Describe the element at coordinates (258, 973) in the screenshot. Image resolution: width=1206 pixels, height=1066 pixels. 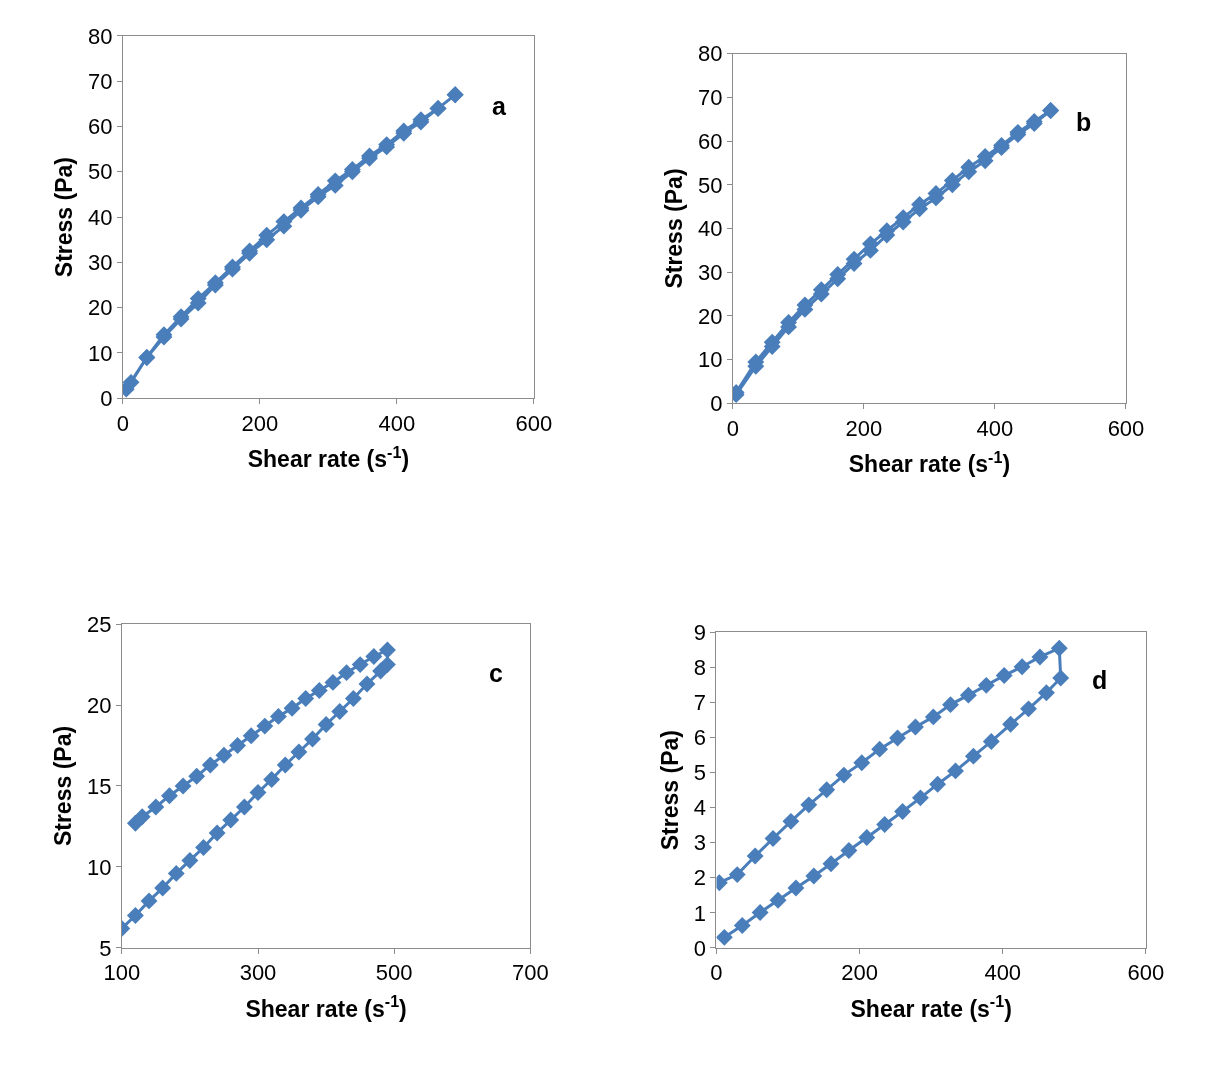
I see `x-tick-label: 300` at that location.